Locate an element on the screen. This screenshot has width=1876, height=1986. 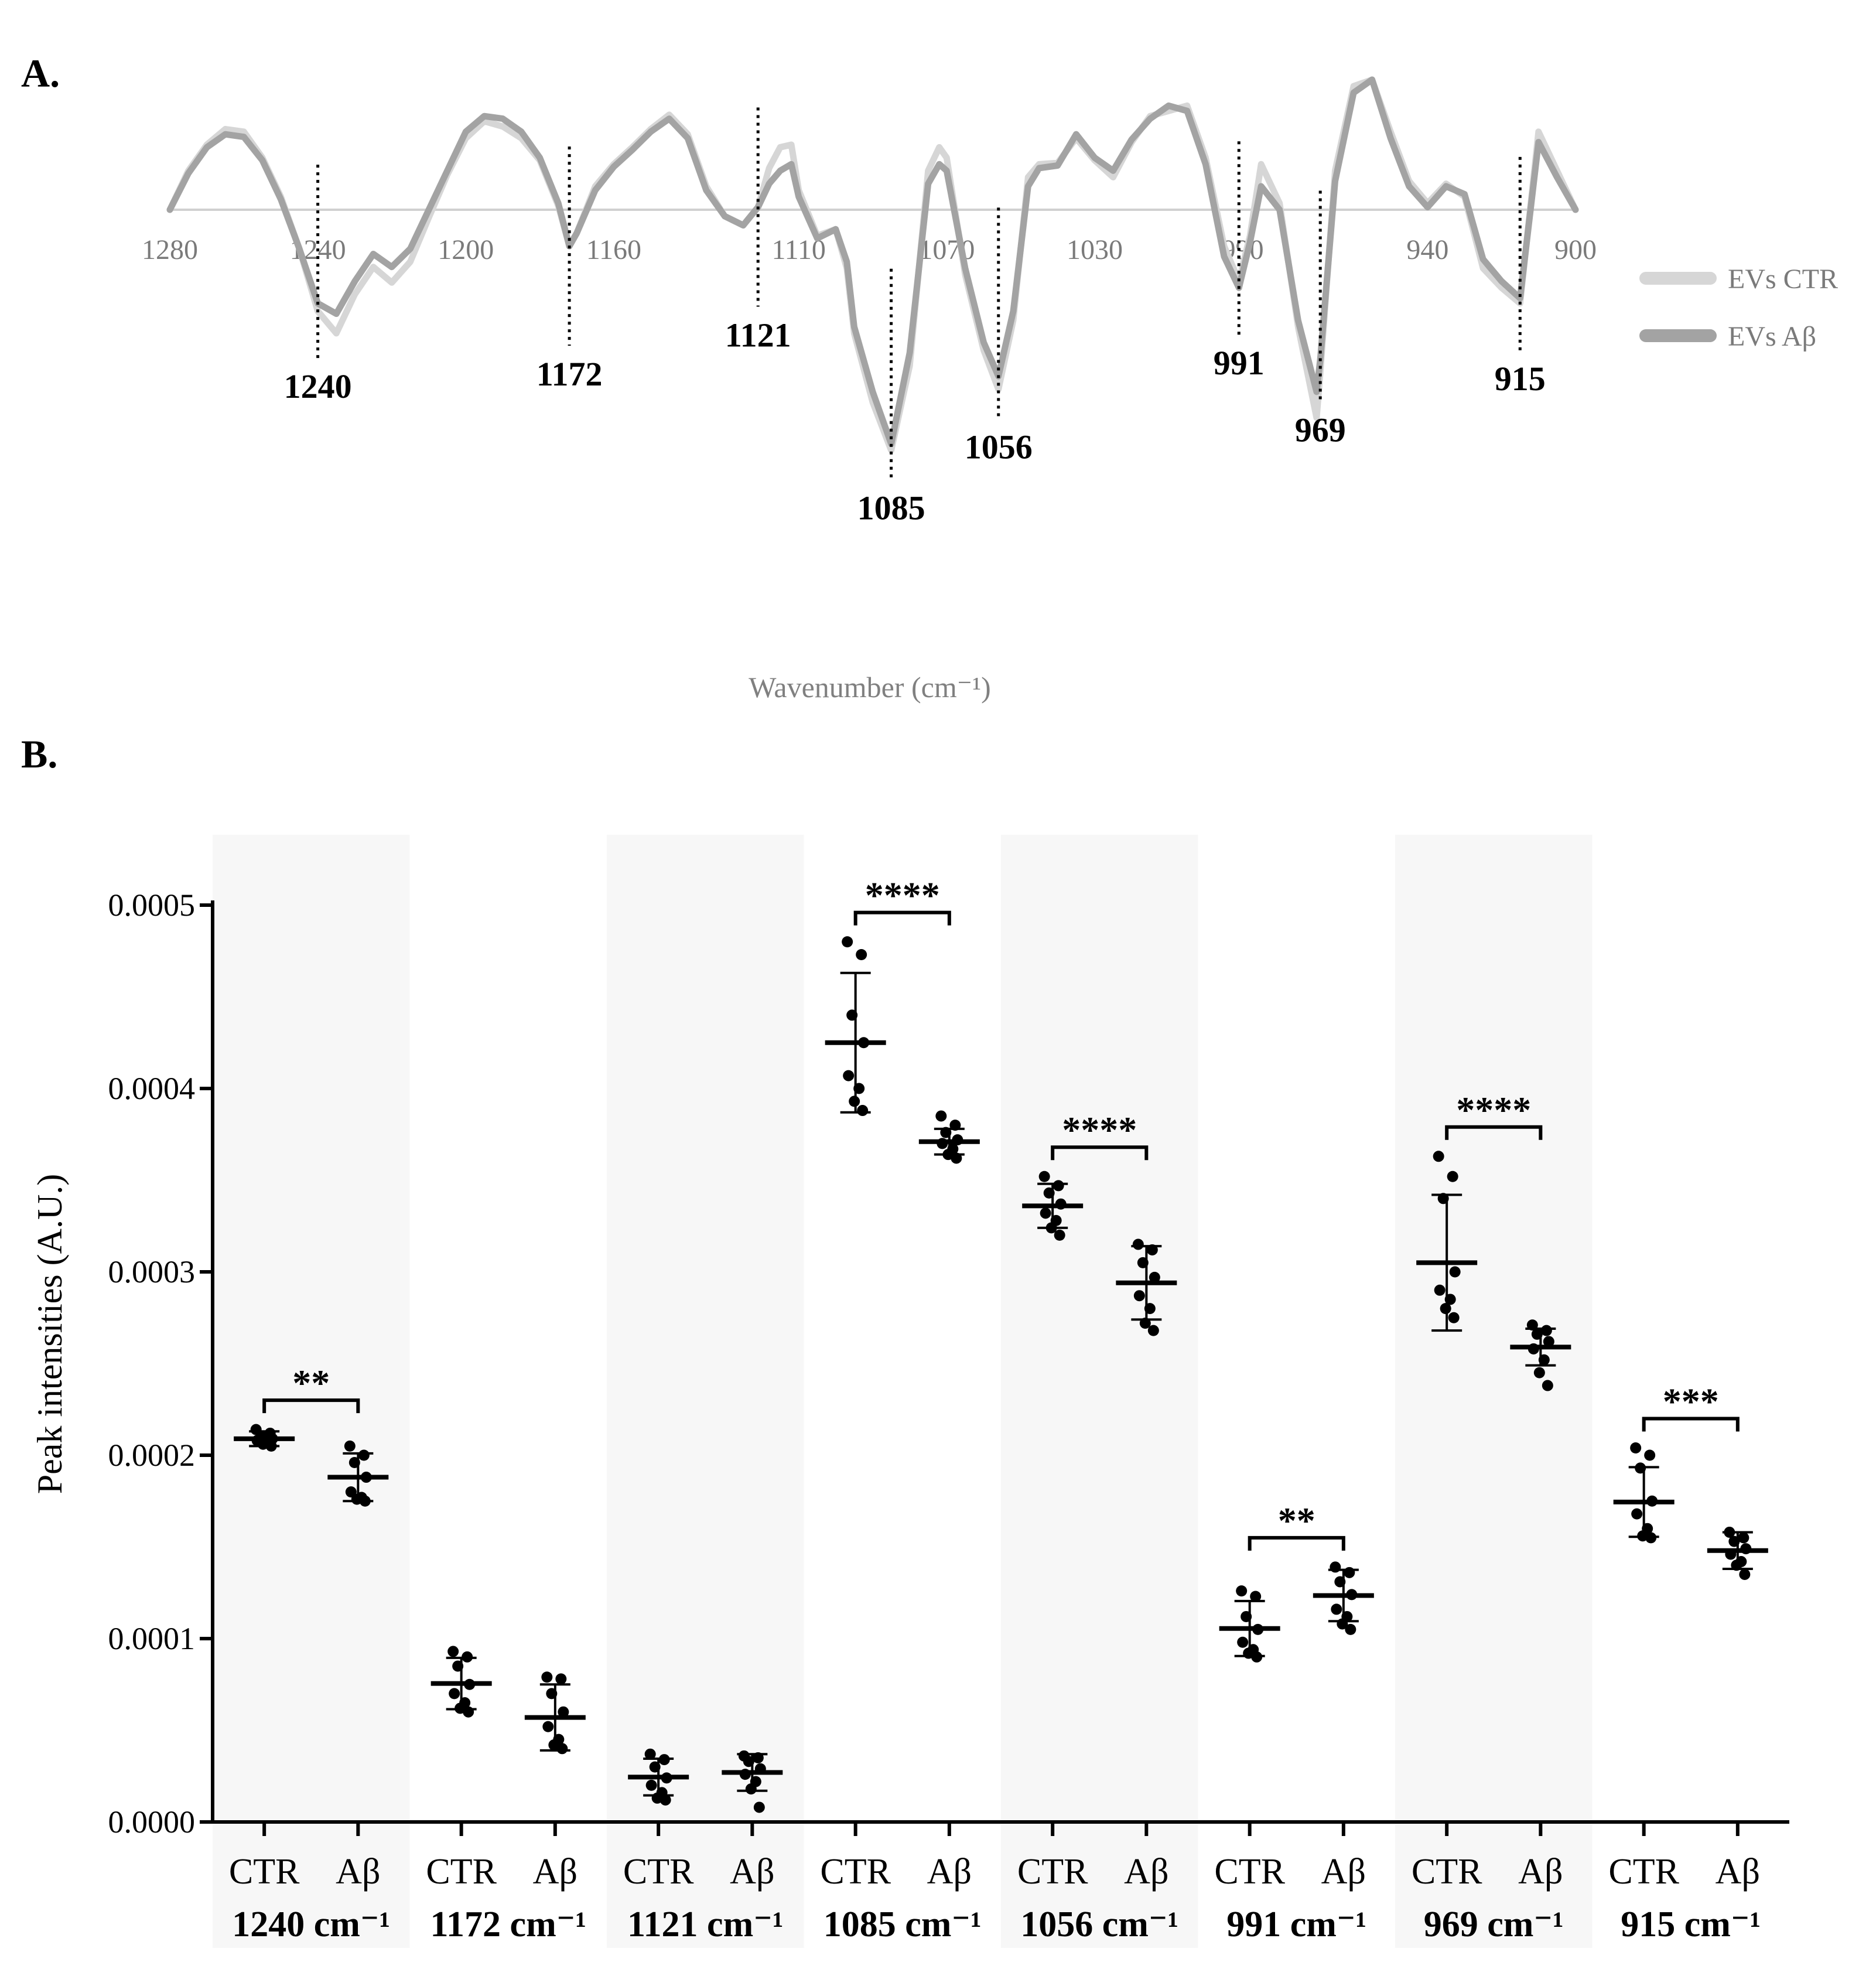
group-label-1240-cm-ctr: CTR is located at coordinates (264, 1872).